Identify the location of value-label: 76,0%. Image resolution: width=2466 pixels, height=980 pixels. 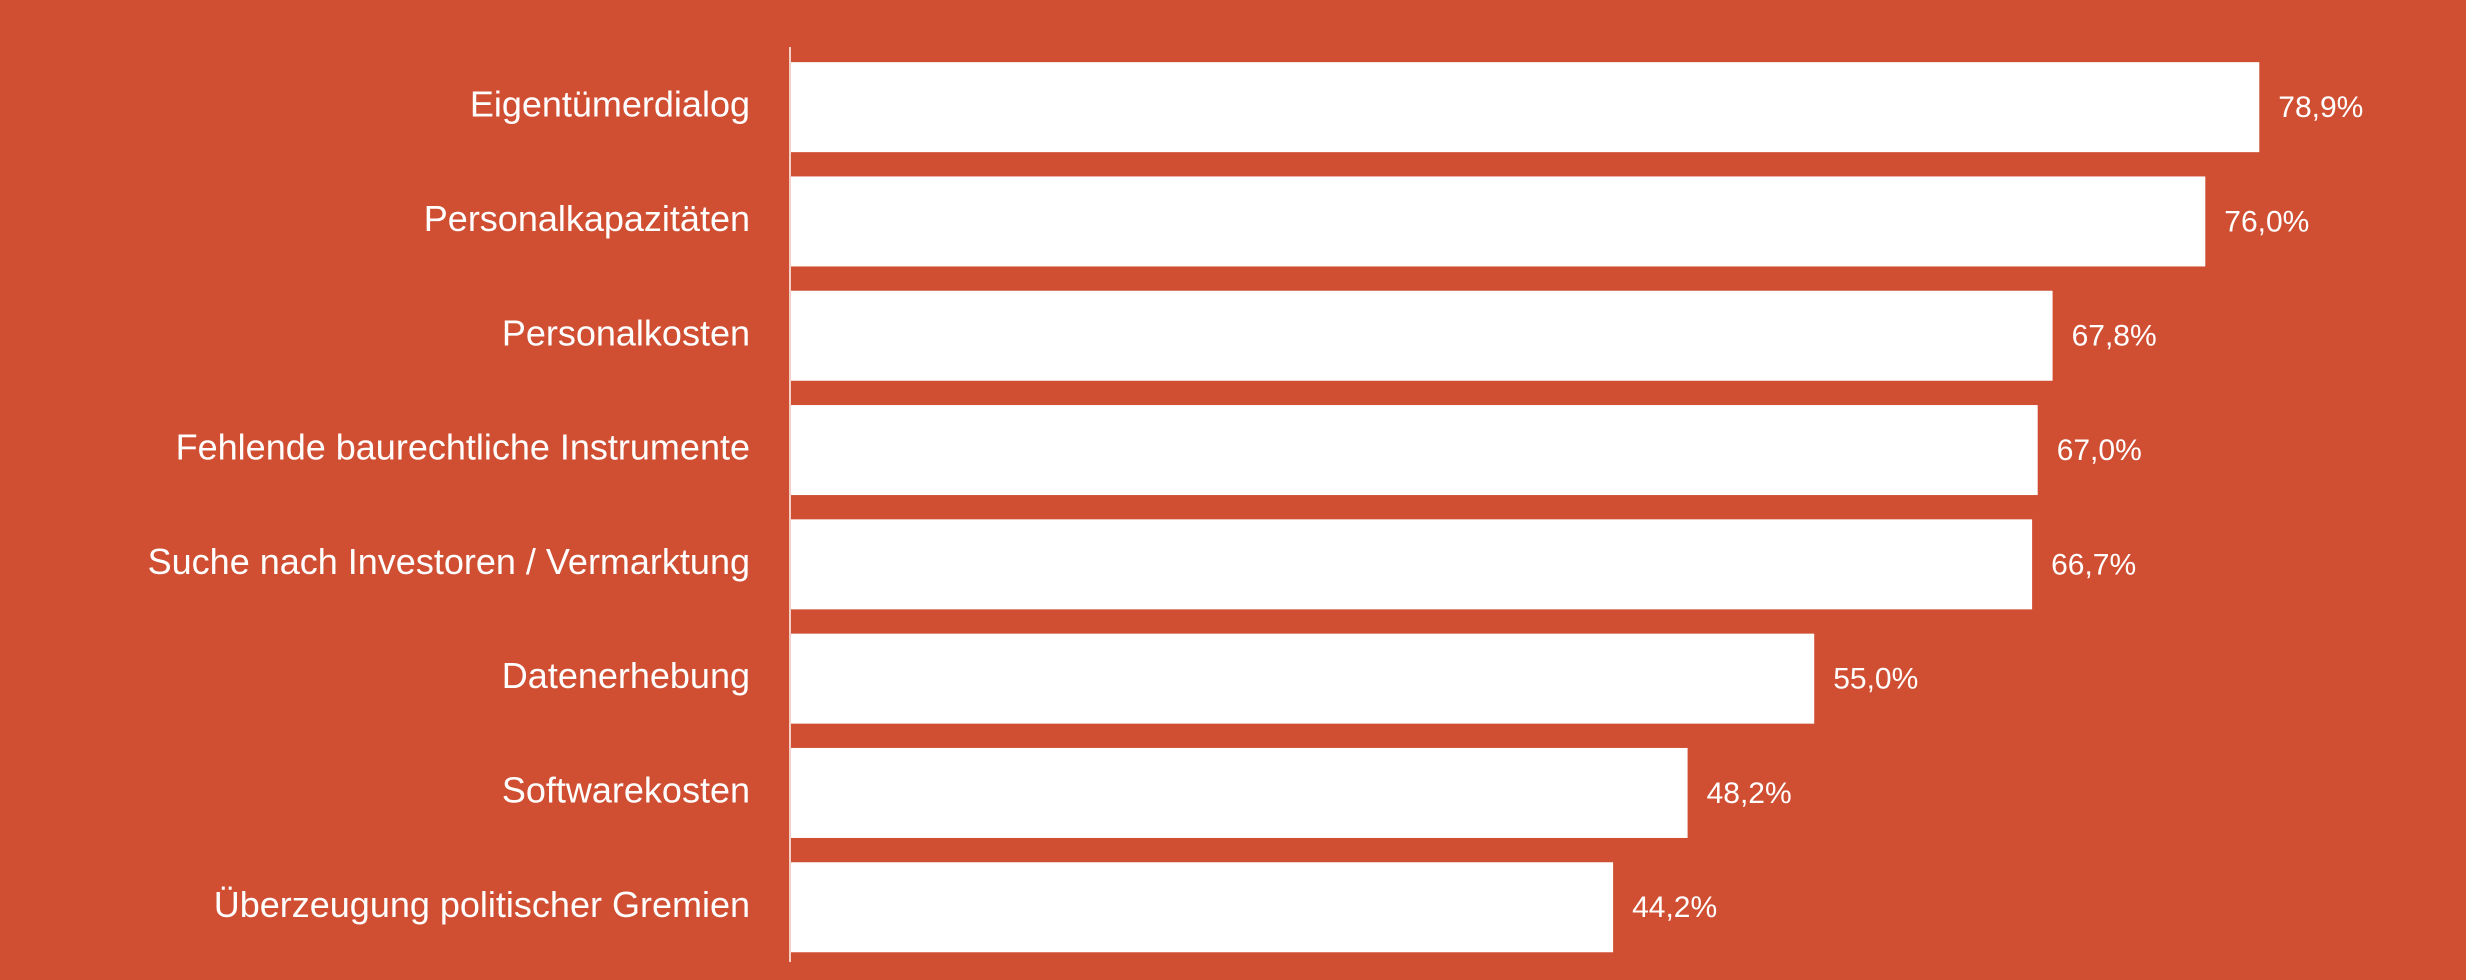
(2266, 221).